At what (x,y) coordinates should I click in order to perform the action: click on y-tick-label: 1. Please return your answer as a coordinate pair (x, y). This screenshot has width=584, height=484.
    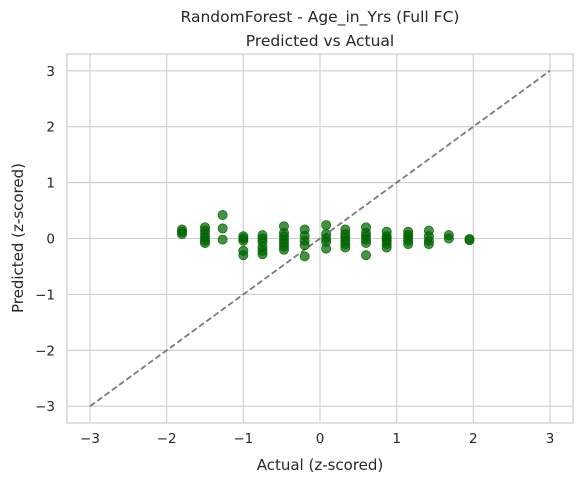
    Looking at the image, I should click on (50, 184).